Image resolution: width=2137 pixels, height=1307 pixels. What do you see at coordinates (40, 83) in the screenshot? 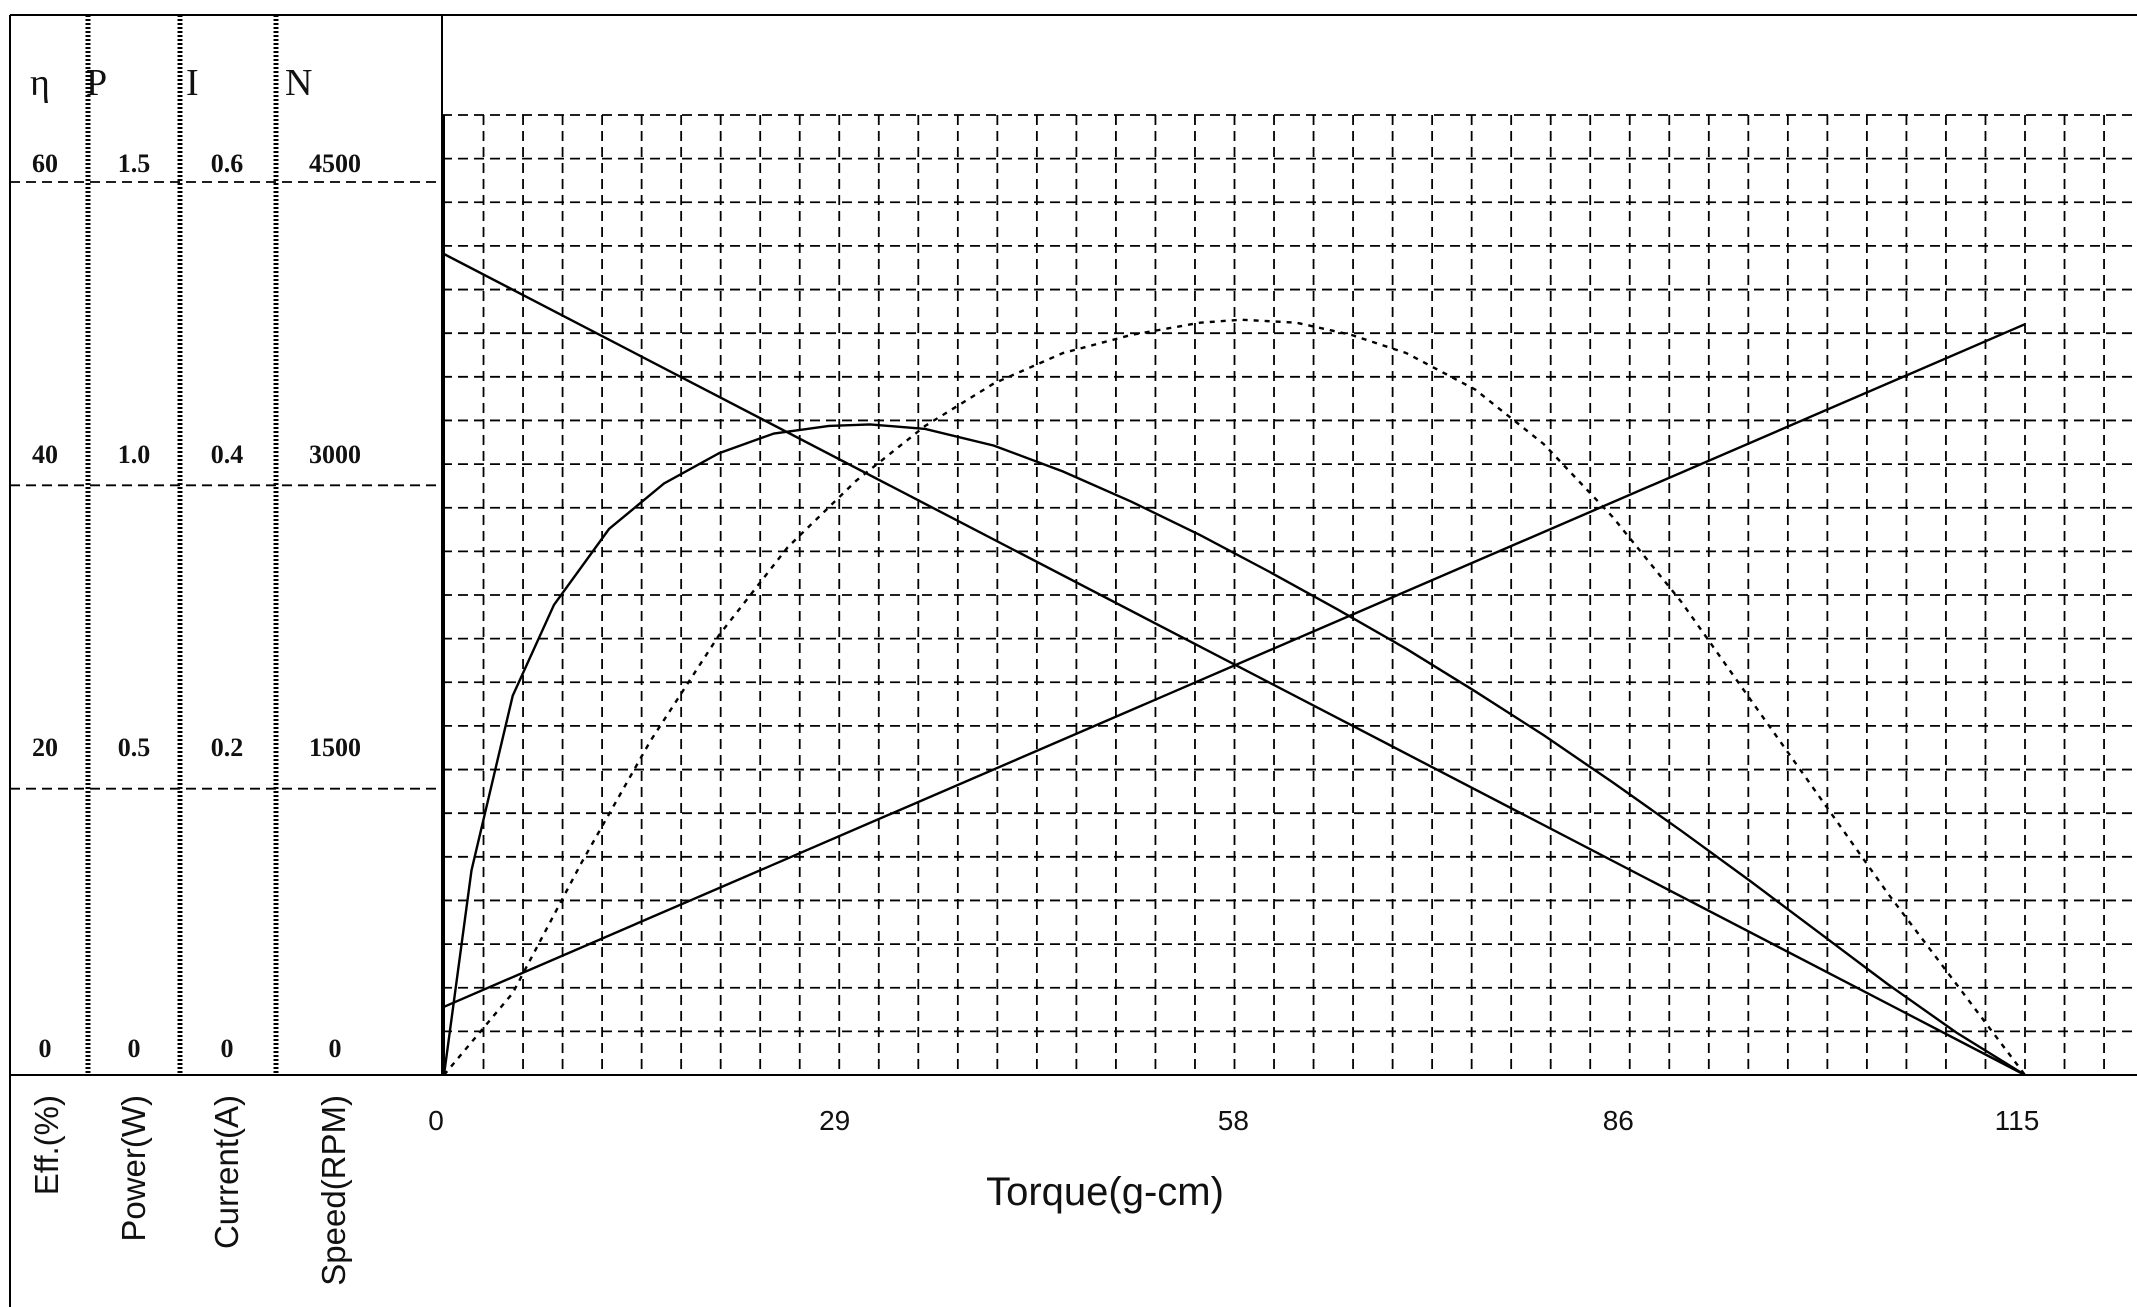
I see `axis-symbol: η` at bounding box center [40, 83].